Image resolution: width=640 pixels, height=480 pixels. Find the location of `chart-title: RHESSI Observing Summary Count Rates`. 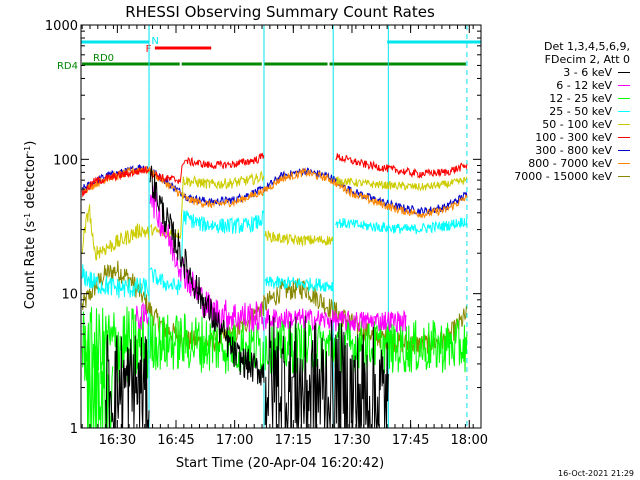

chart-title: RHESSI Observing Summary Count Rates is located at coordinates (280, 12).